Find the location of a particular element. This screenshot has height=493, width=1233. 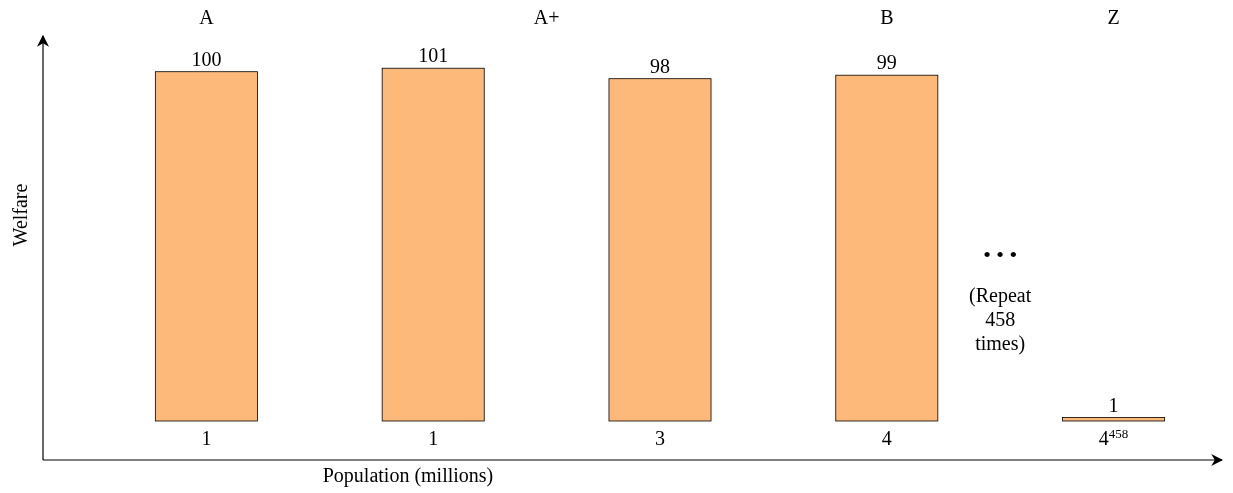

x-axis-title: Population (millions) is located at coordinates (408, 475).